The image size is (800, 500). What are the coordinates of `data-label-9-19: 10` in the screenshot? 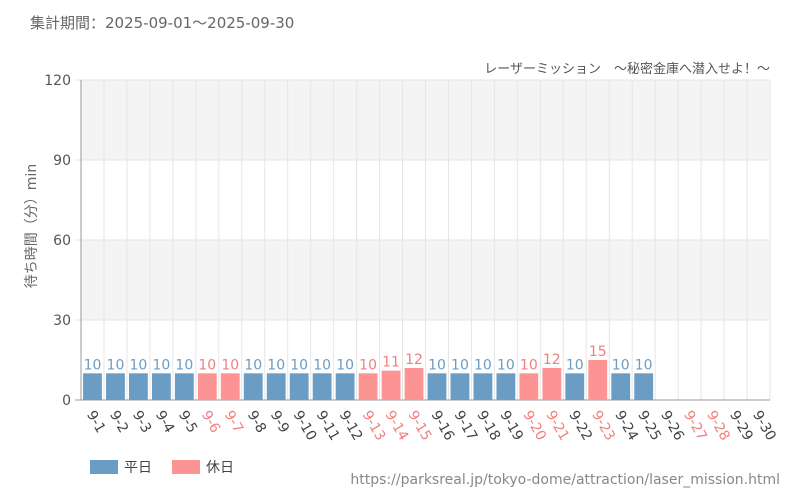 It's located at (506, 365).